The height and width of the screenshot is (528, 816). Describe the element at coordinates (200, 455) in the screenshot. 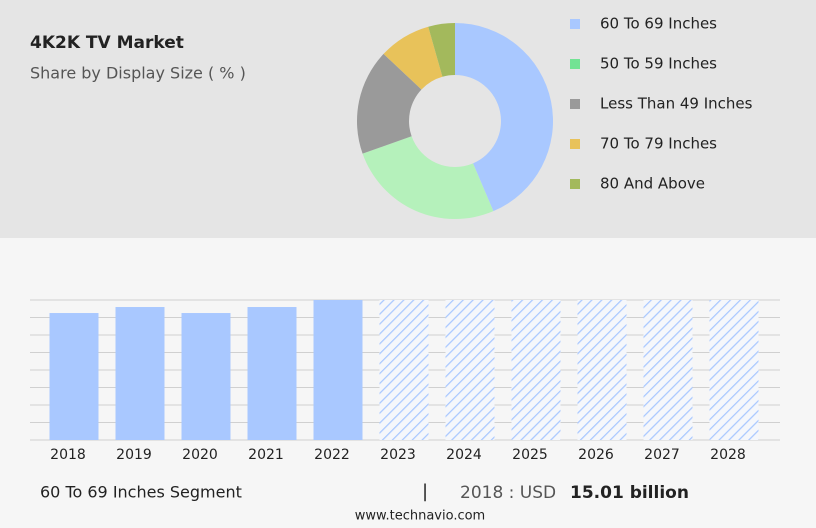

I see `x-tick-label: 2020` at that location.